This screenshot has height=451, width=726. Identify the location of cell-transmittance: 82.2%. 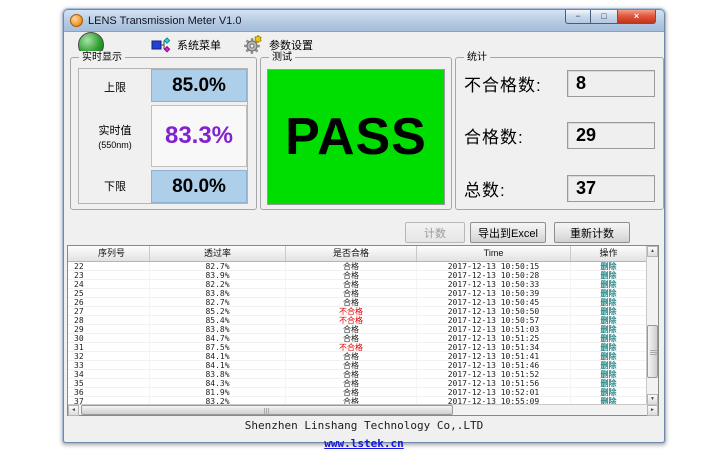
(218, 284).